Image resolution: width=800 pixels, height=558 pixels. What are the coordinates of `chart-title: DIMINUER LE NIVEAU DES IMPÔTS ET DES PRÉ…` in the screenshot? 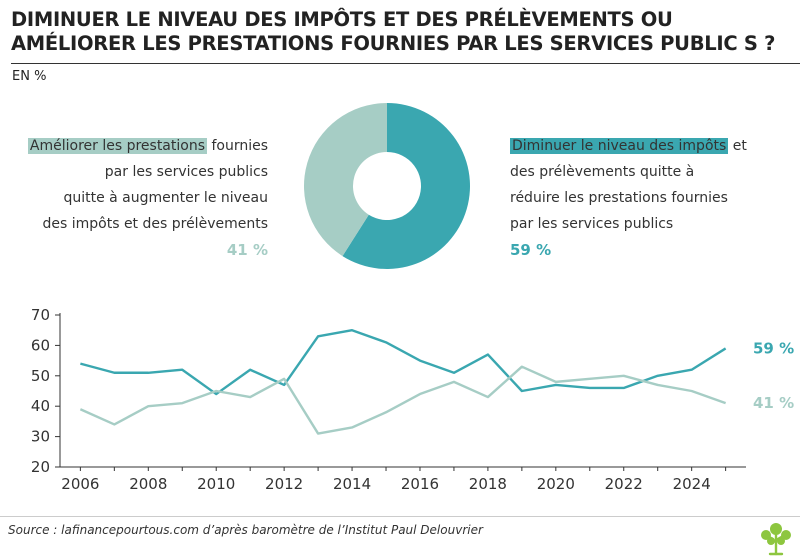 It's located at (401, 32).